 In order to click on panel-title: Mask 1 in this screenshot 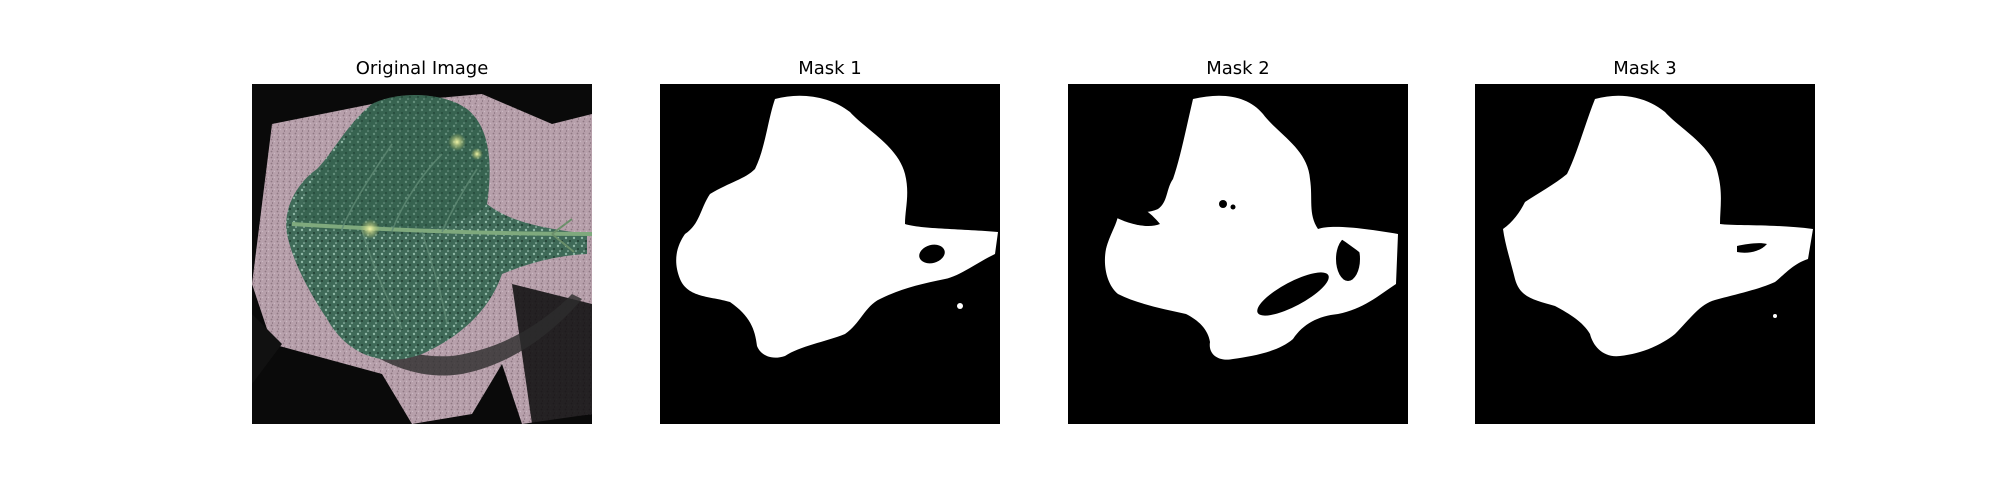, I will do `click(830, 68)`.